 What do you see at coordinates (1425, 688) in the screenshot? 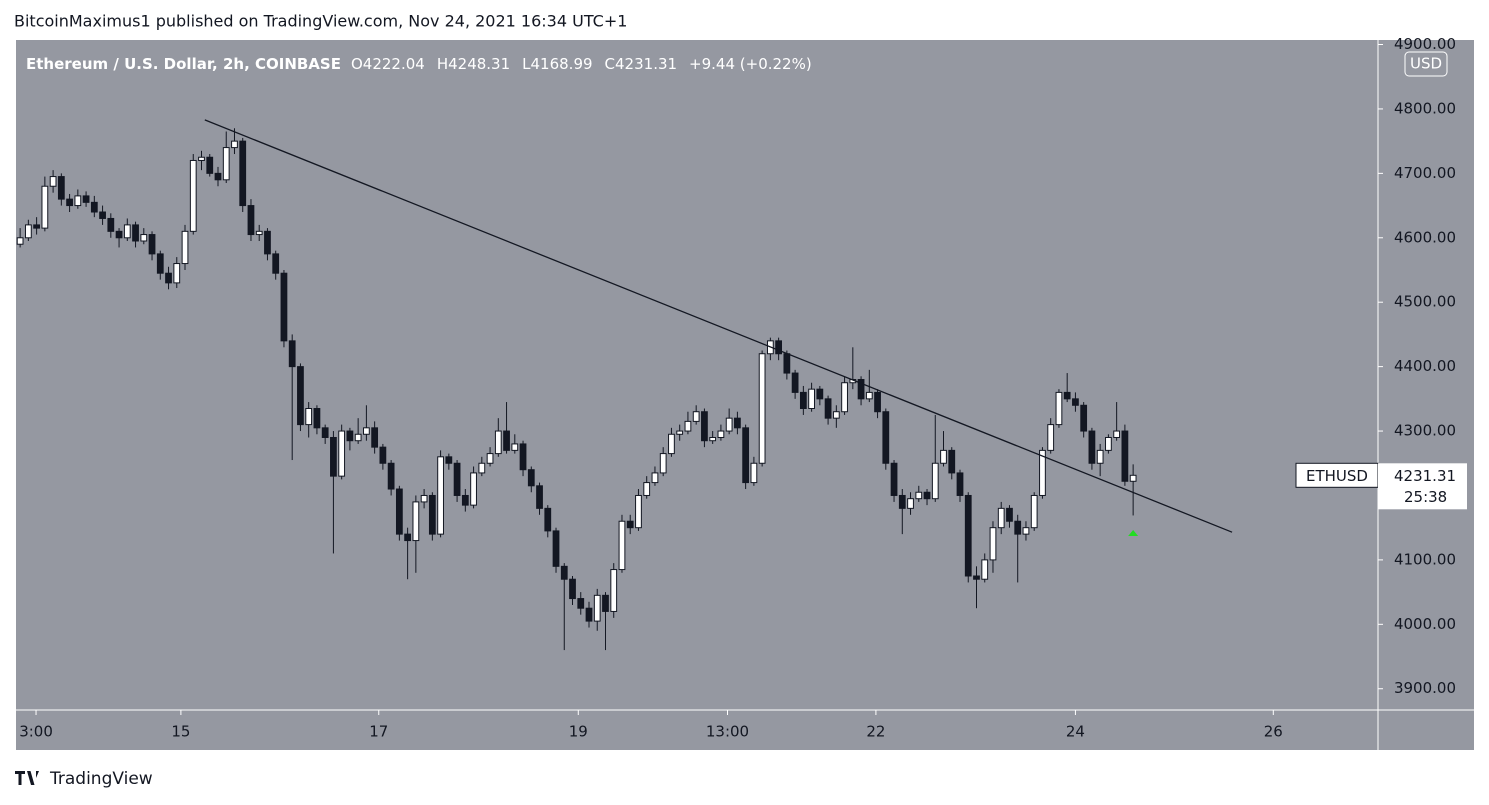
I see `y-tick-label: 3900.00` at bounding box center [1425, 688].